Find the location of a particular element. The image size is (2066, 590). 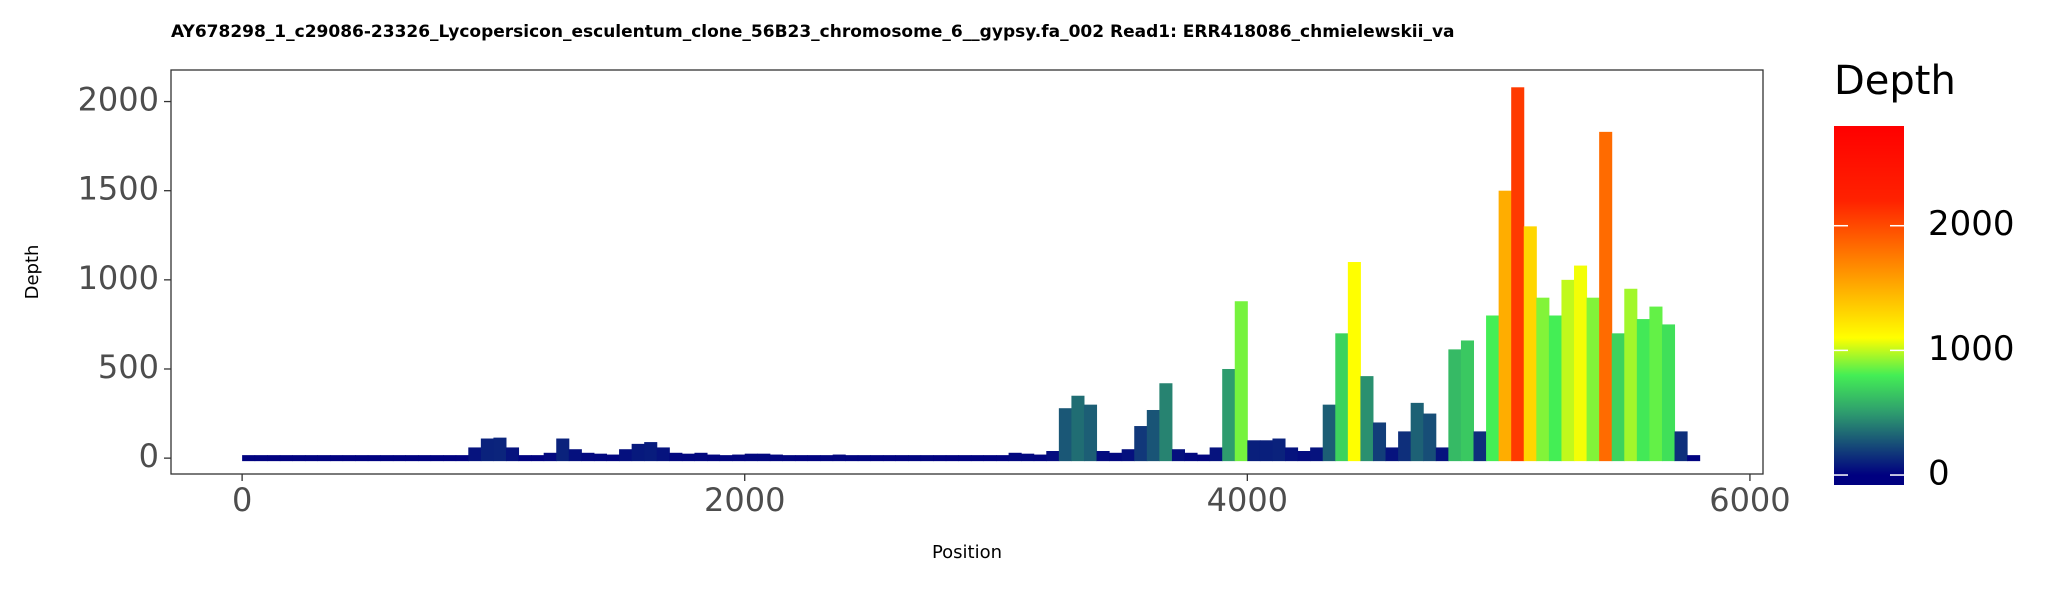

y-tick-label: 1000 is located at coordinates (118, 278).